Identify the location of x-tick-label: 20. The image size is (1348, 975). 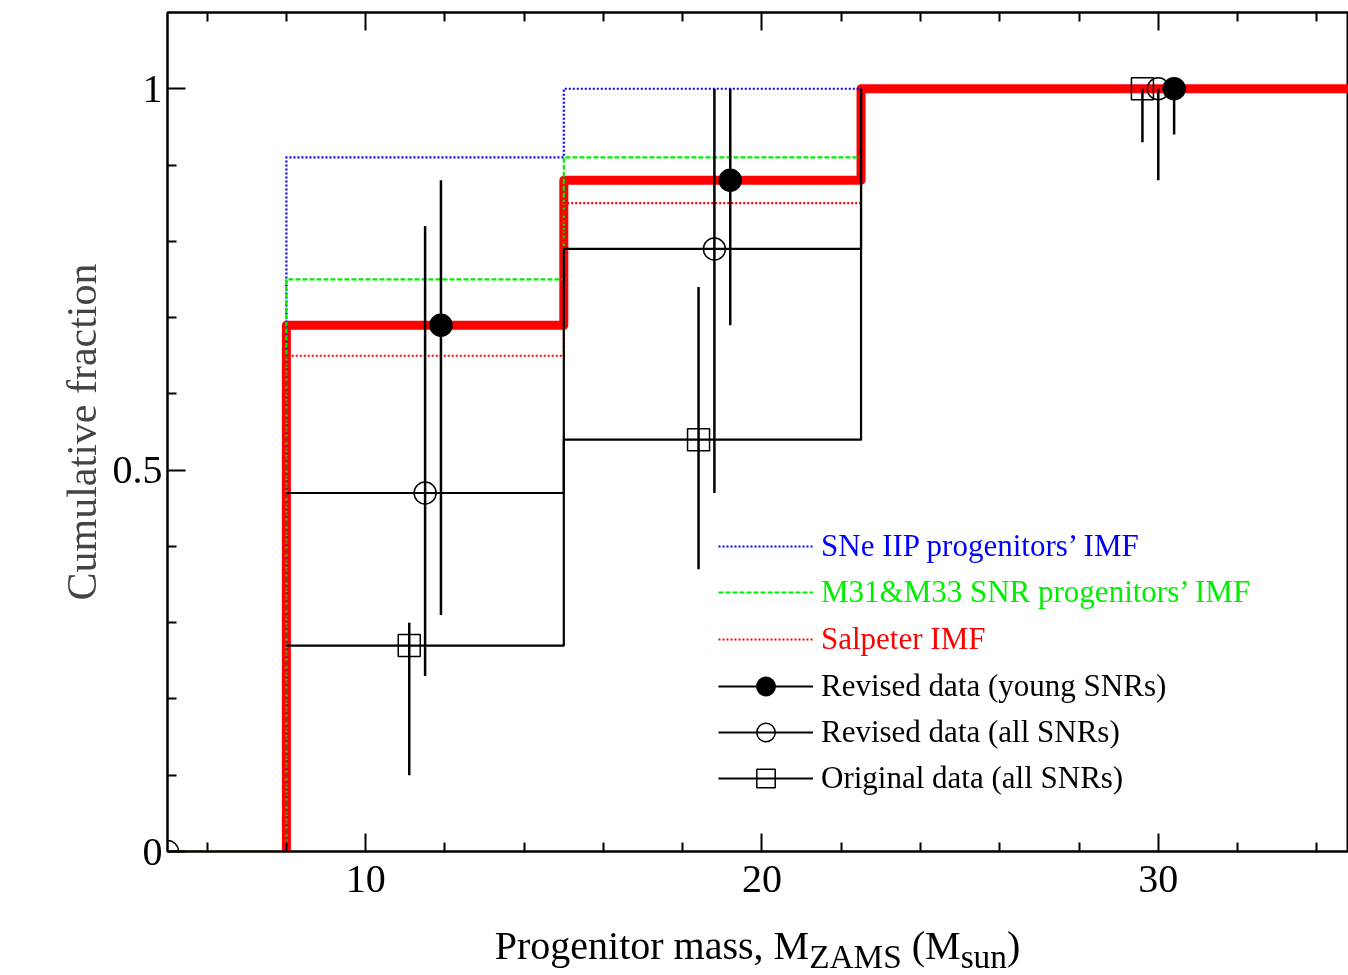
(761, 878).